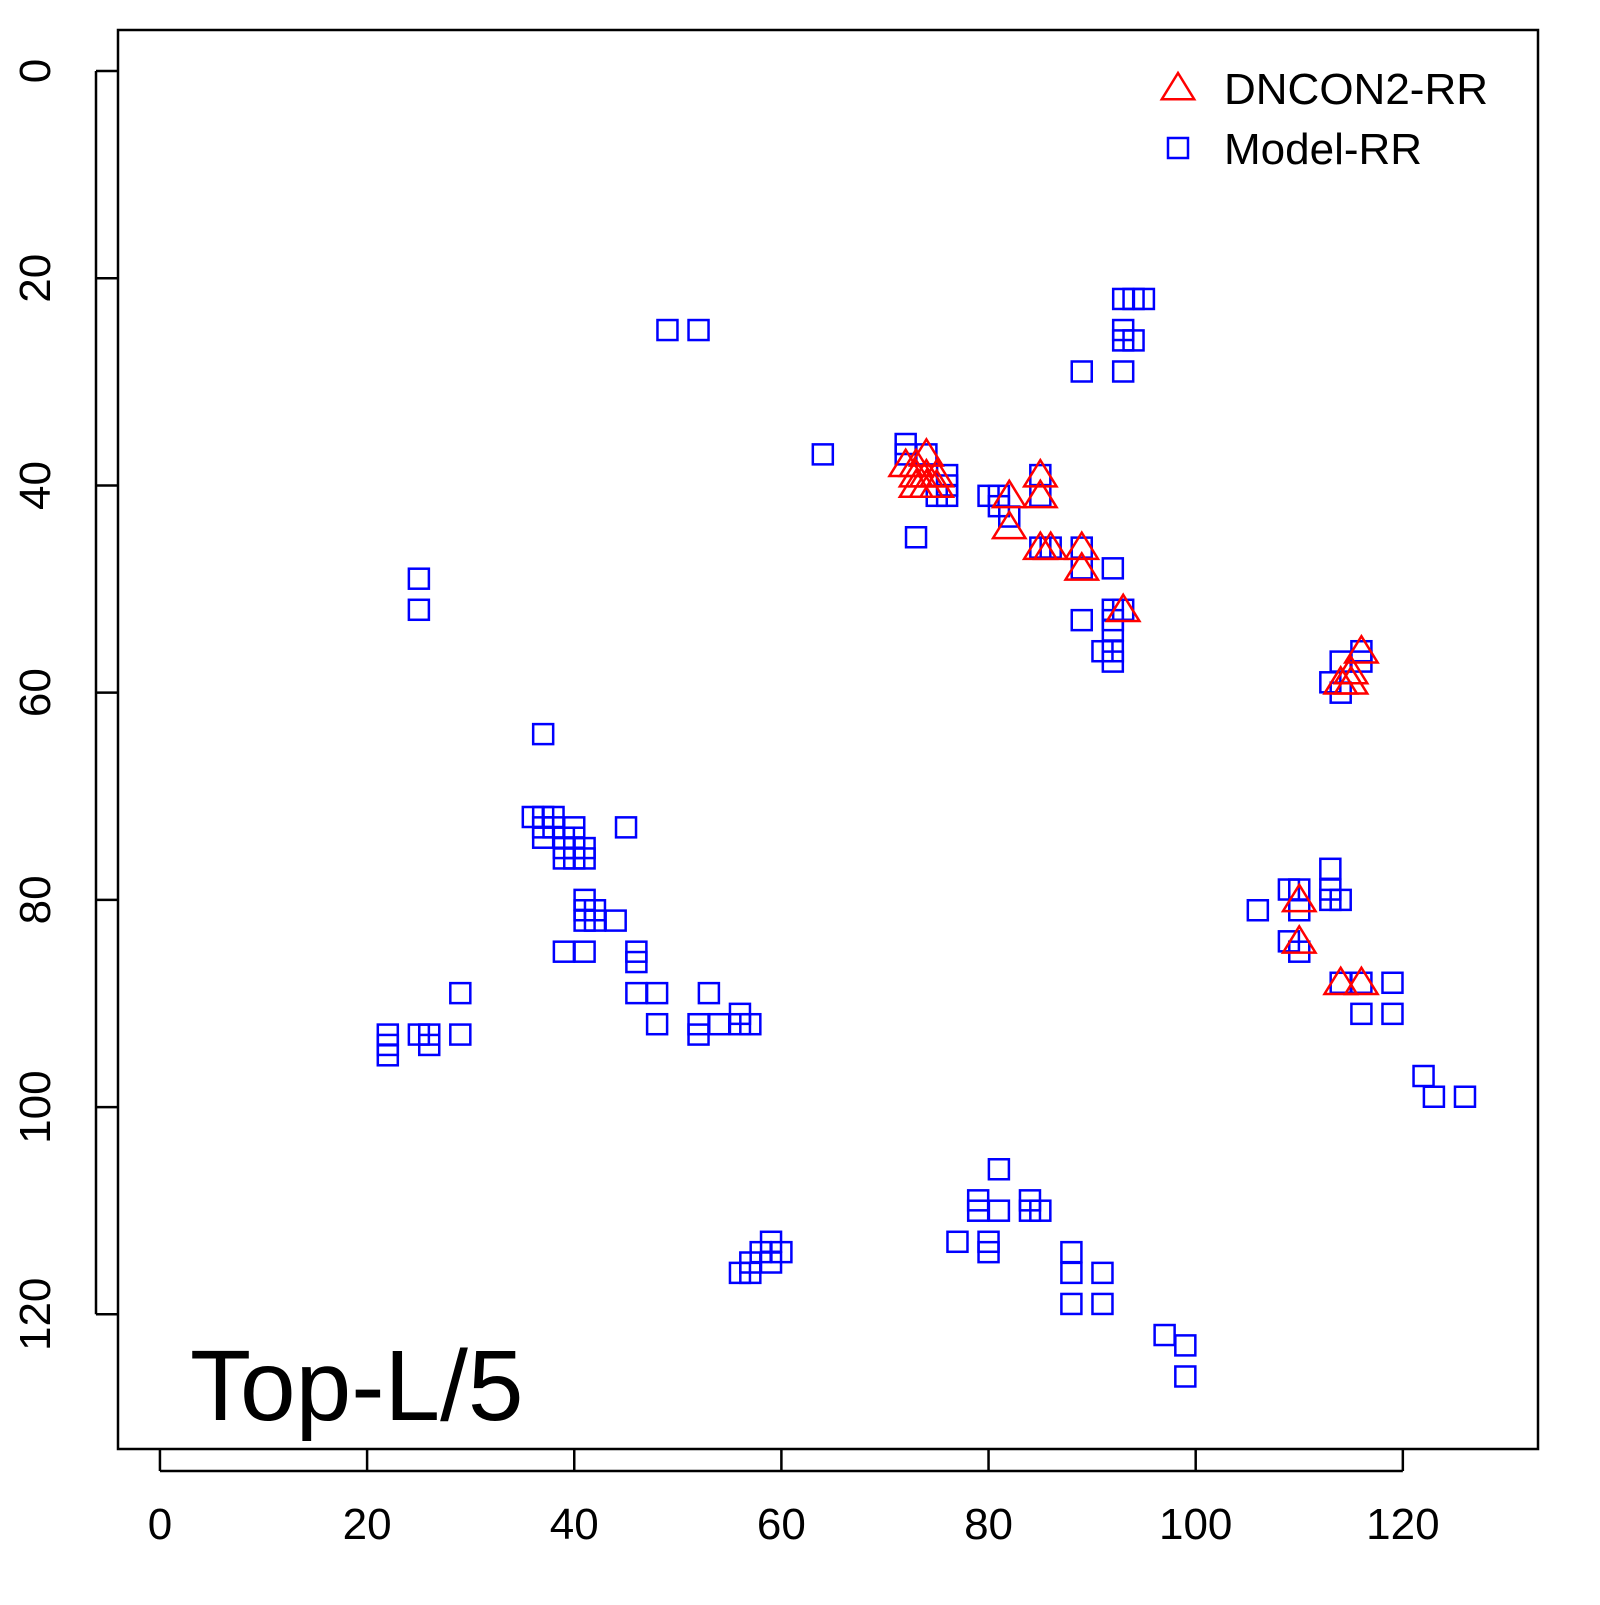 The image size is (1600, 1605). What do you see at coordinates (35, 899) in the screenshot?
I see `y-tick-label: 80` at bounding box center [35, 899].